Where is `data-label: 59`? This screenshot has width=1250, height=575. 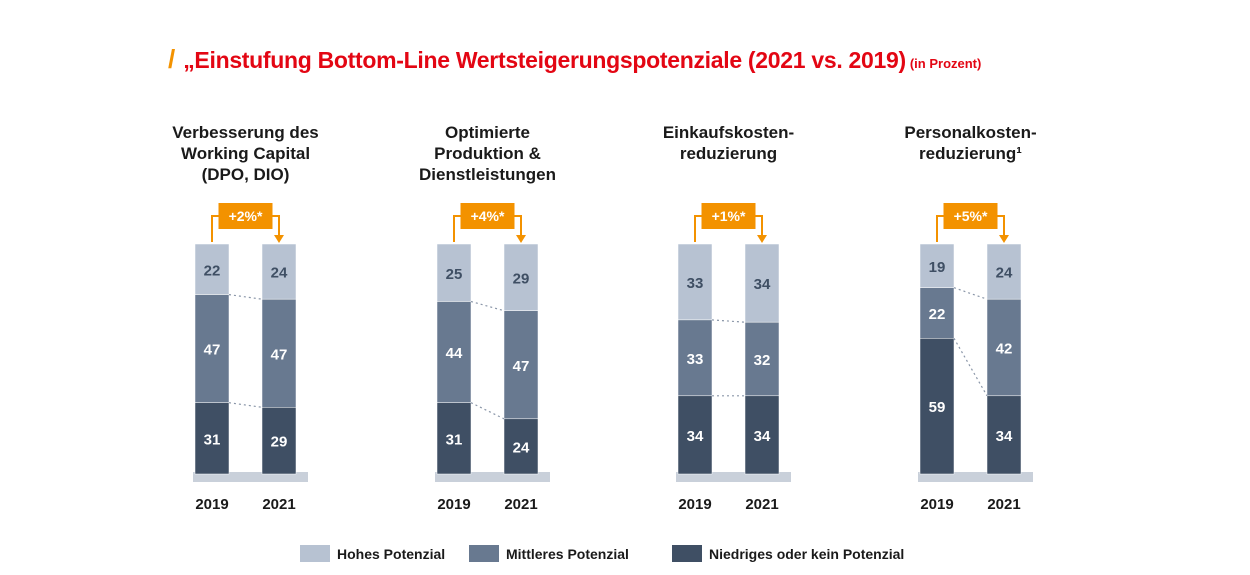 data-label: 59 is located at coordinates (937, 407).